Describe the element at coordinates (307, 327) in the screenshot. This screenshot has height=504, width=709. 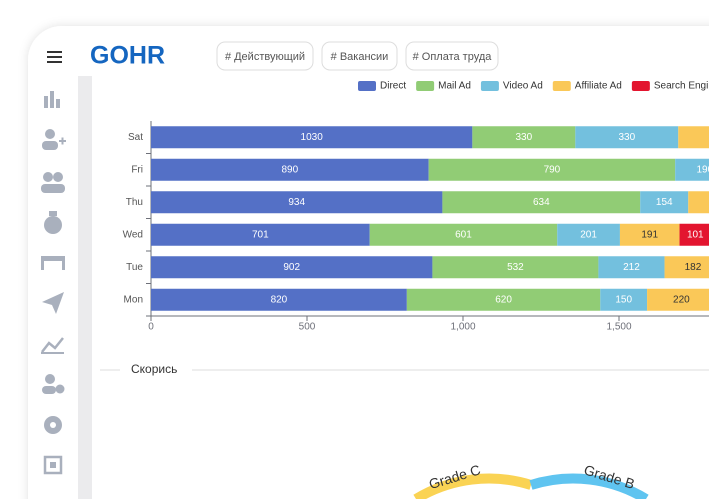
I see `x-tick-label: 500` at that location.